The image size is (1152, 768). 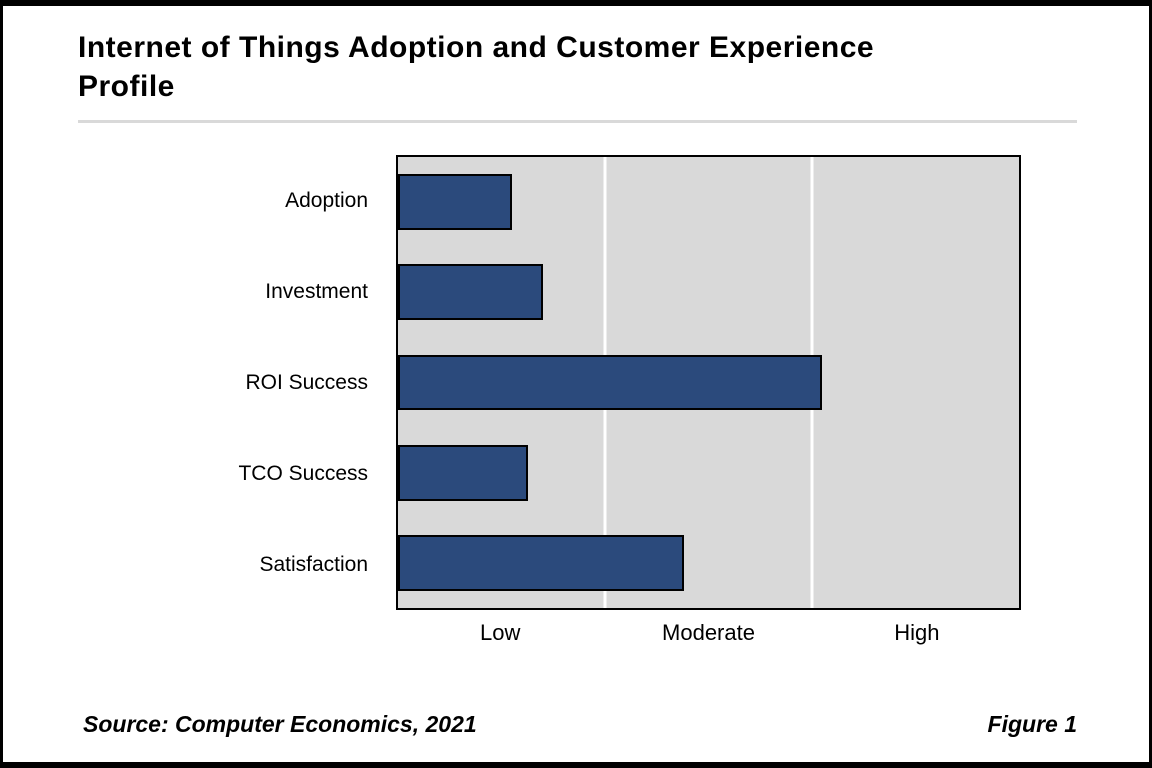 I want to click on category-label: Satisfaction, so click(x=313, y=564).